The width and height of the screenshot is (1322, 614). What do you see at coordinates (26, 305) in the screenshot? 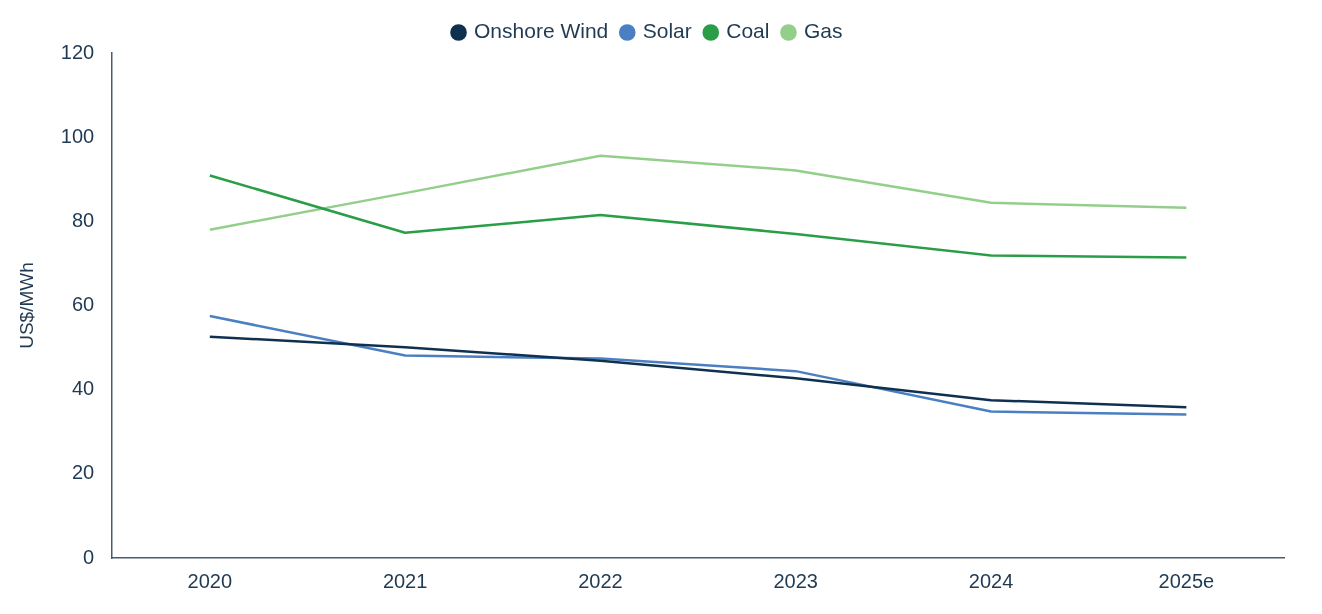
I see `y-axis-title: US$/MWh` at bounding box center [26, 305].